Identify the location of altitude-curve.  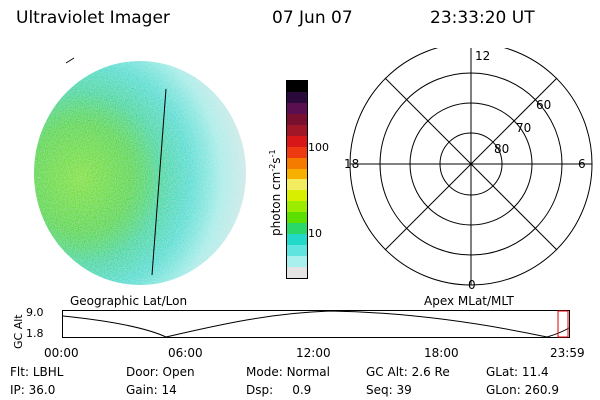
(316, 324).